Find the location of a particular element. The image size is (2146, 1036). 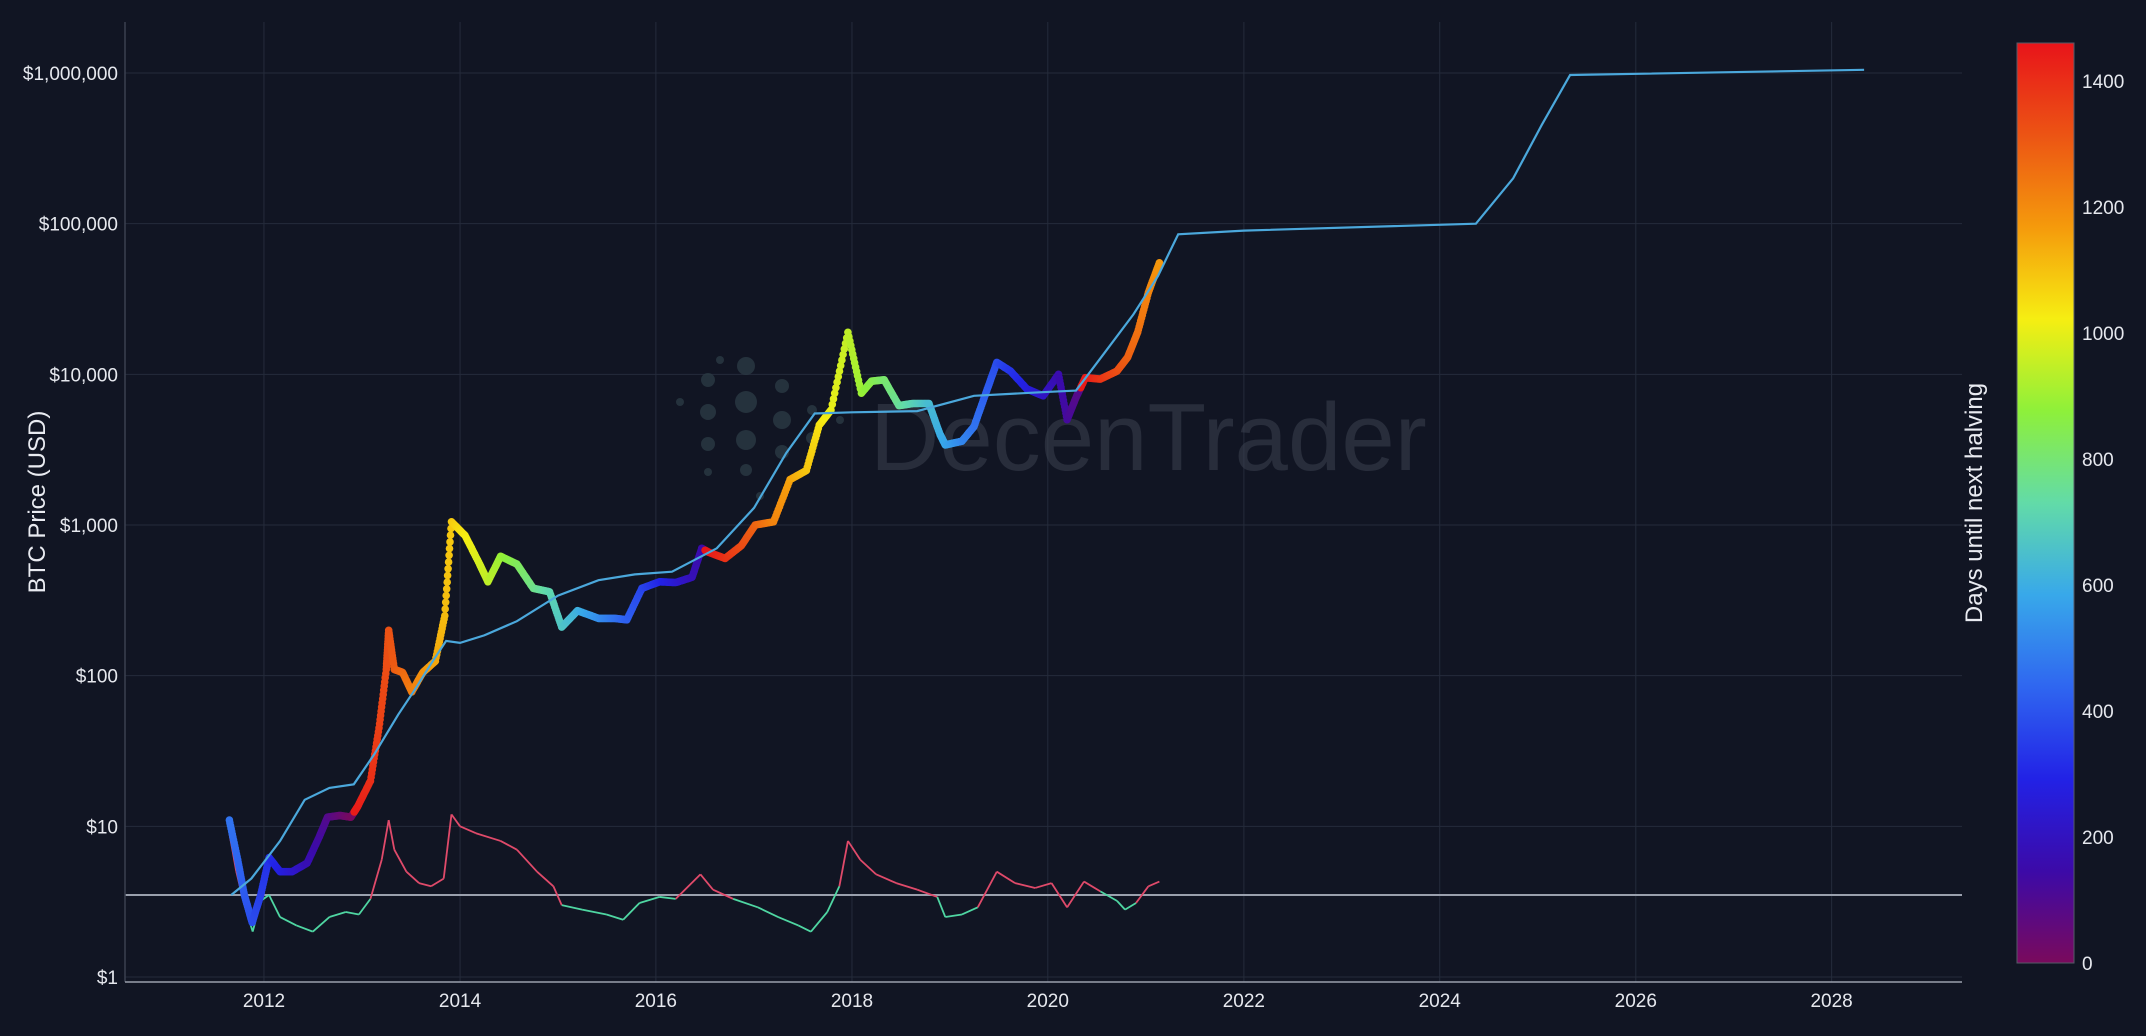

colorbar-tick-label: 400 is located at coordinates (2098, 712).